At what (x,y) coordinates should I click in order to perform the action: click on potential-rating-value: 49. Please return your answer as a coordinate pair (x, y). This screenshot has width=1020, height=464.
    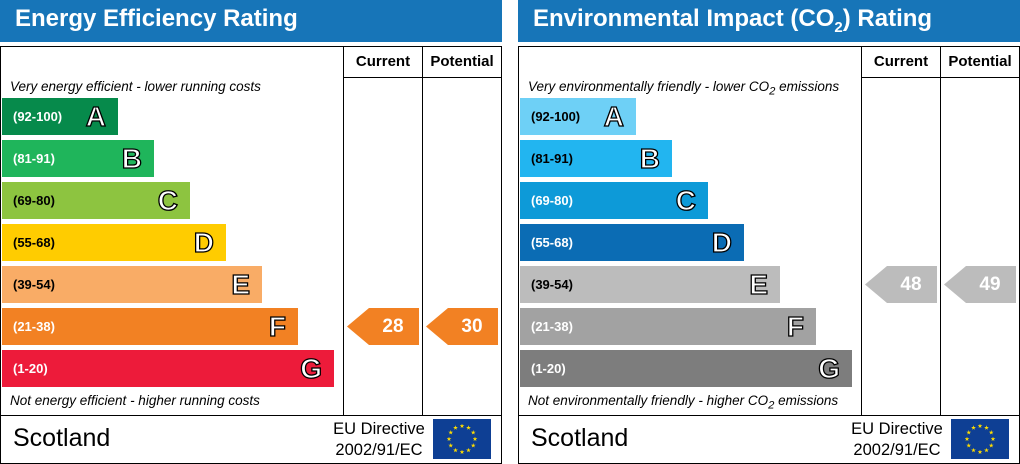
    Looking at the image, I should click on (990, 284).